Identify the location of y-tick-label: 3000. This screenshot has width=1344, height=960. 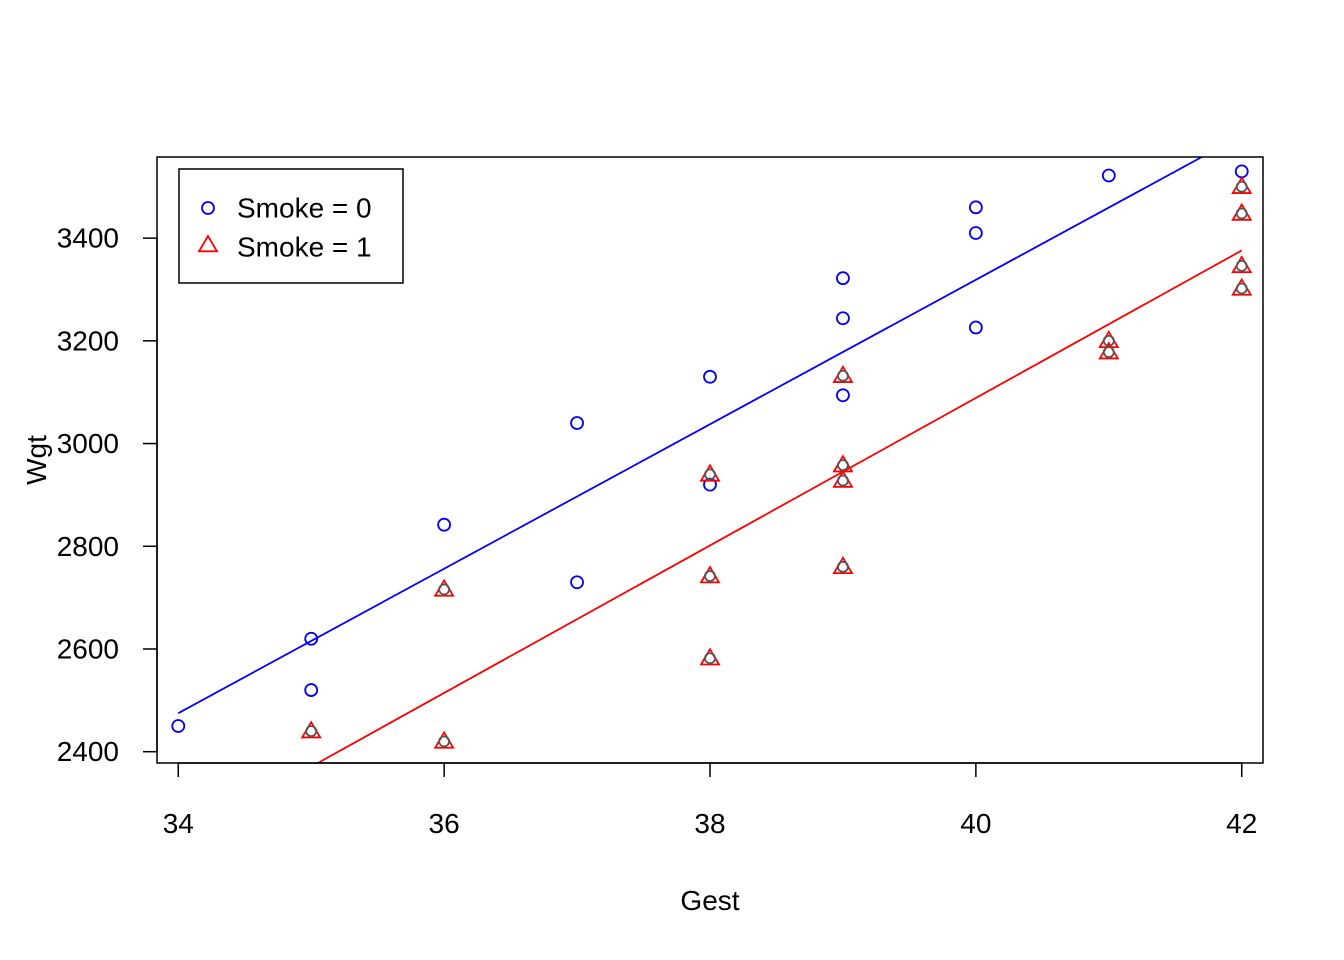
(88, 443).